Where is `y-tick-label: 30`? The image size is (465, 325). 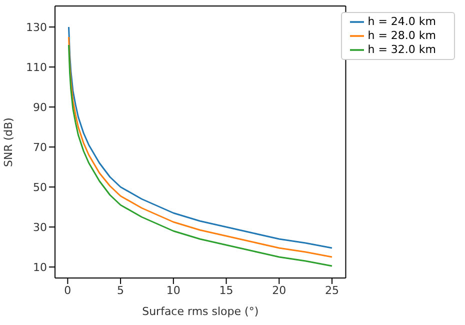
y-tick-label: 30 is located at coordinates (40, 227).